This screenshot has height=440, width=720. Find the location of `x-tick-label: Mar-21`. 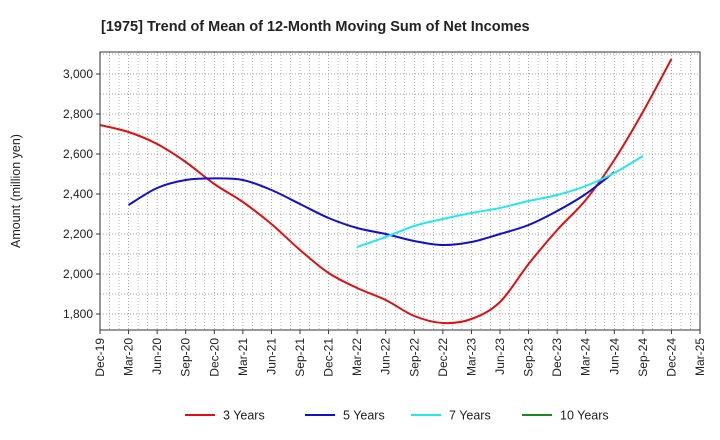

x-tick-label: Mar-21 is located at coordinates (243, 357).